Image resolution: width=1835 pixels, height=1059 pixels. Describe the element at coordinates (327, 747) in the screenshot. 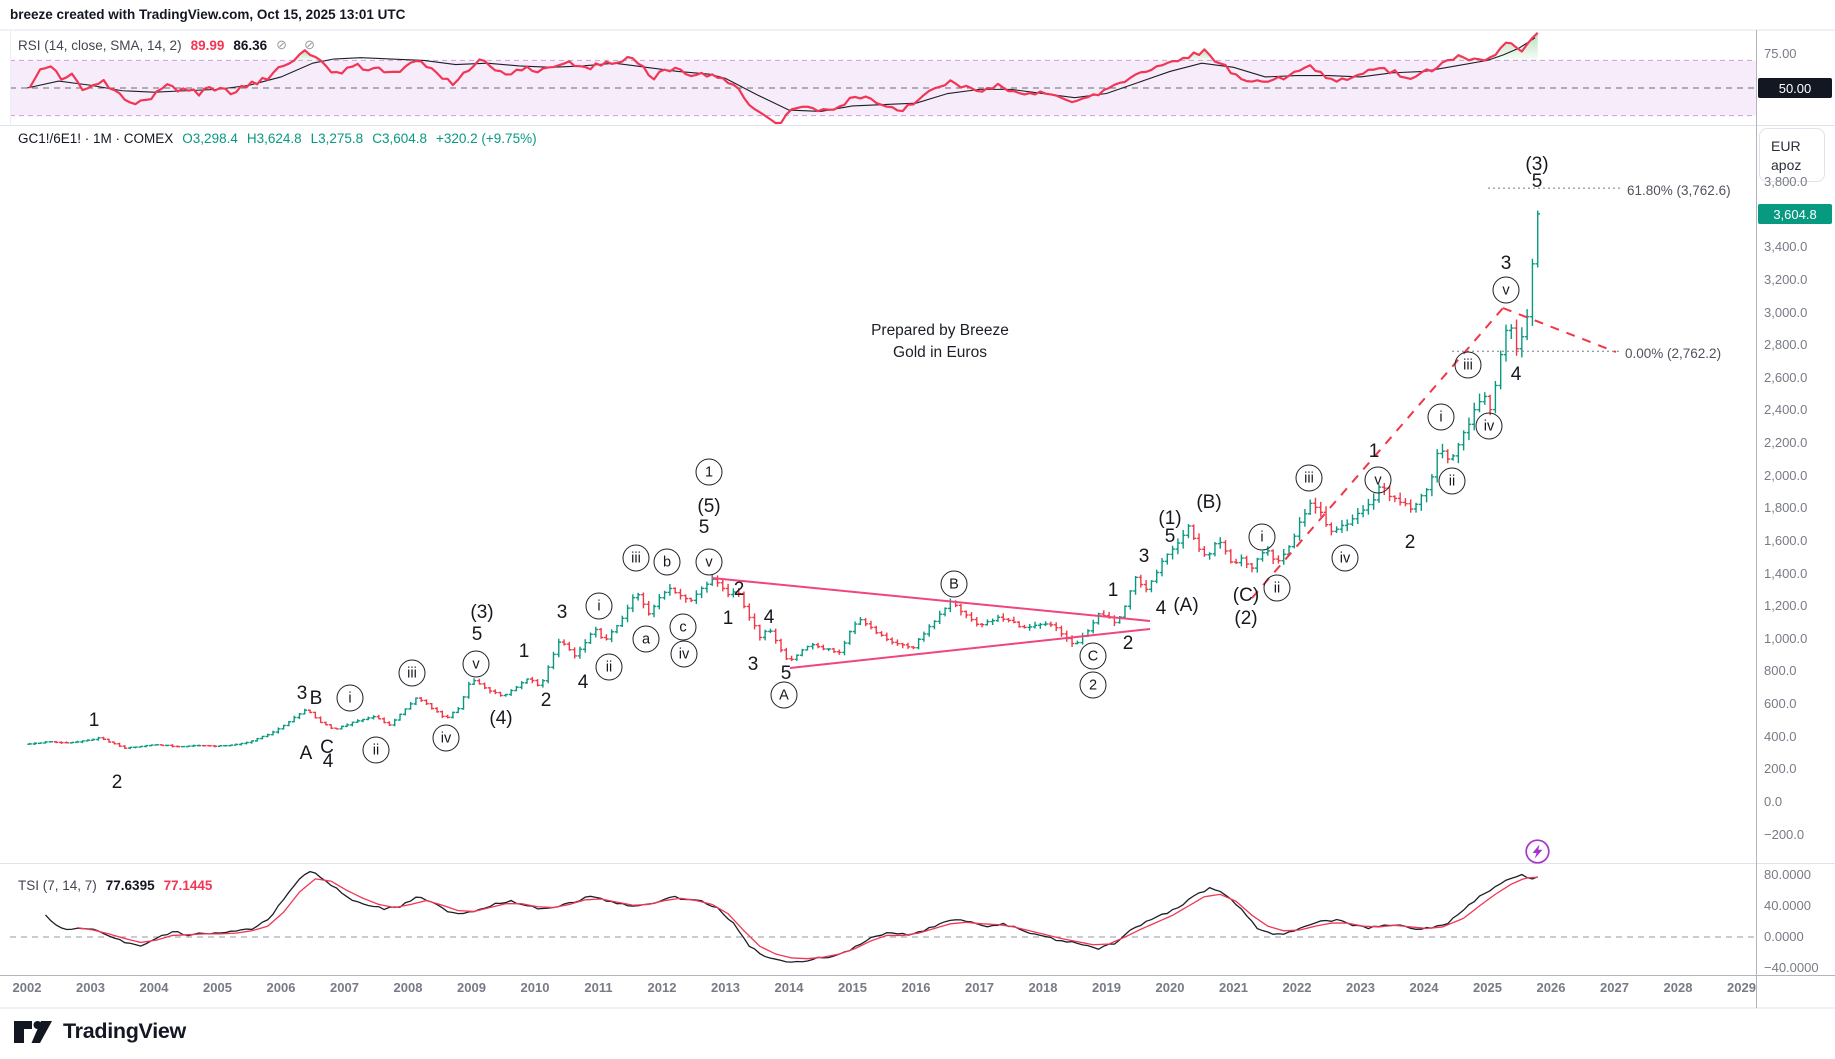

I see `wave-label: C` at that location.